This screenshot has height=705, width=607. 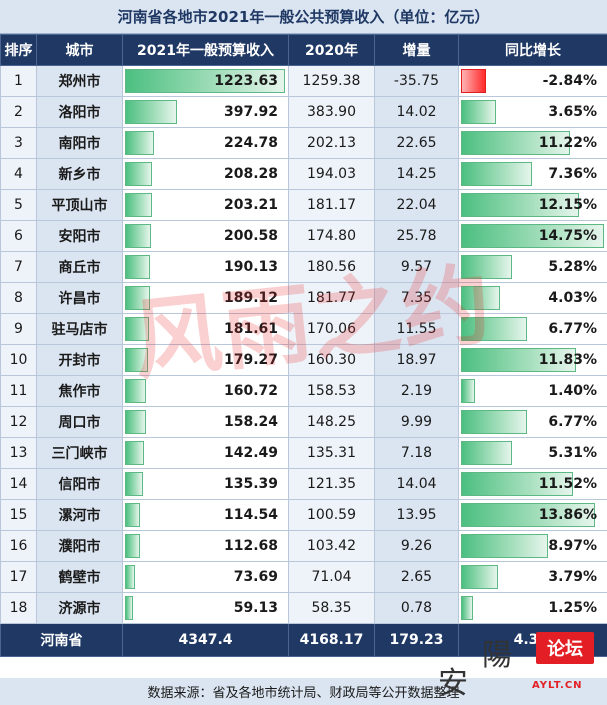 I want to click on revenue-2020-cell: 148.25, so click(x=331, y=422).